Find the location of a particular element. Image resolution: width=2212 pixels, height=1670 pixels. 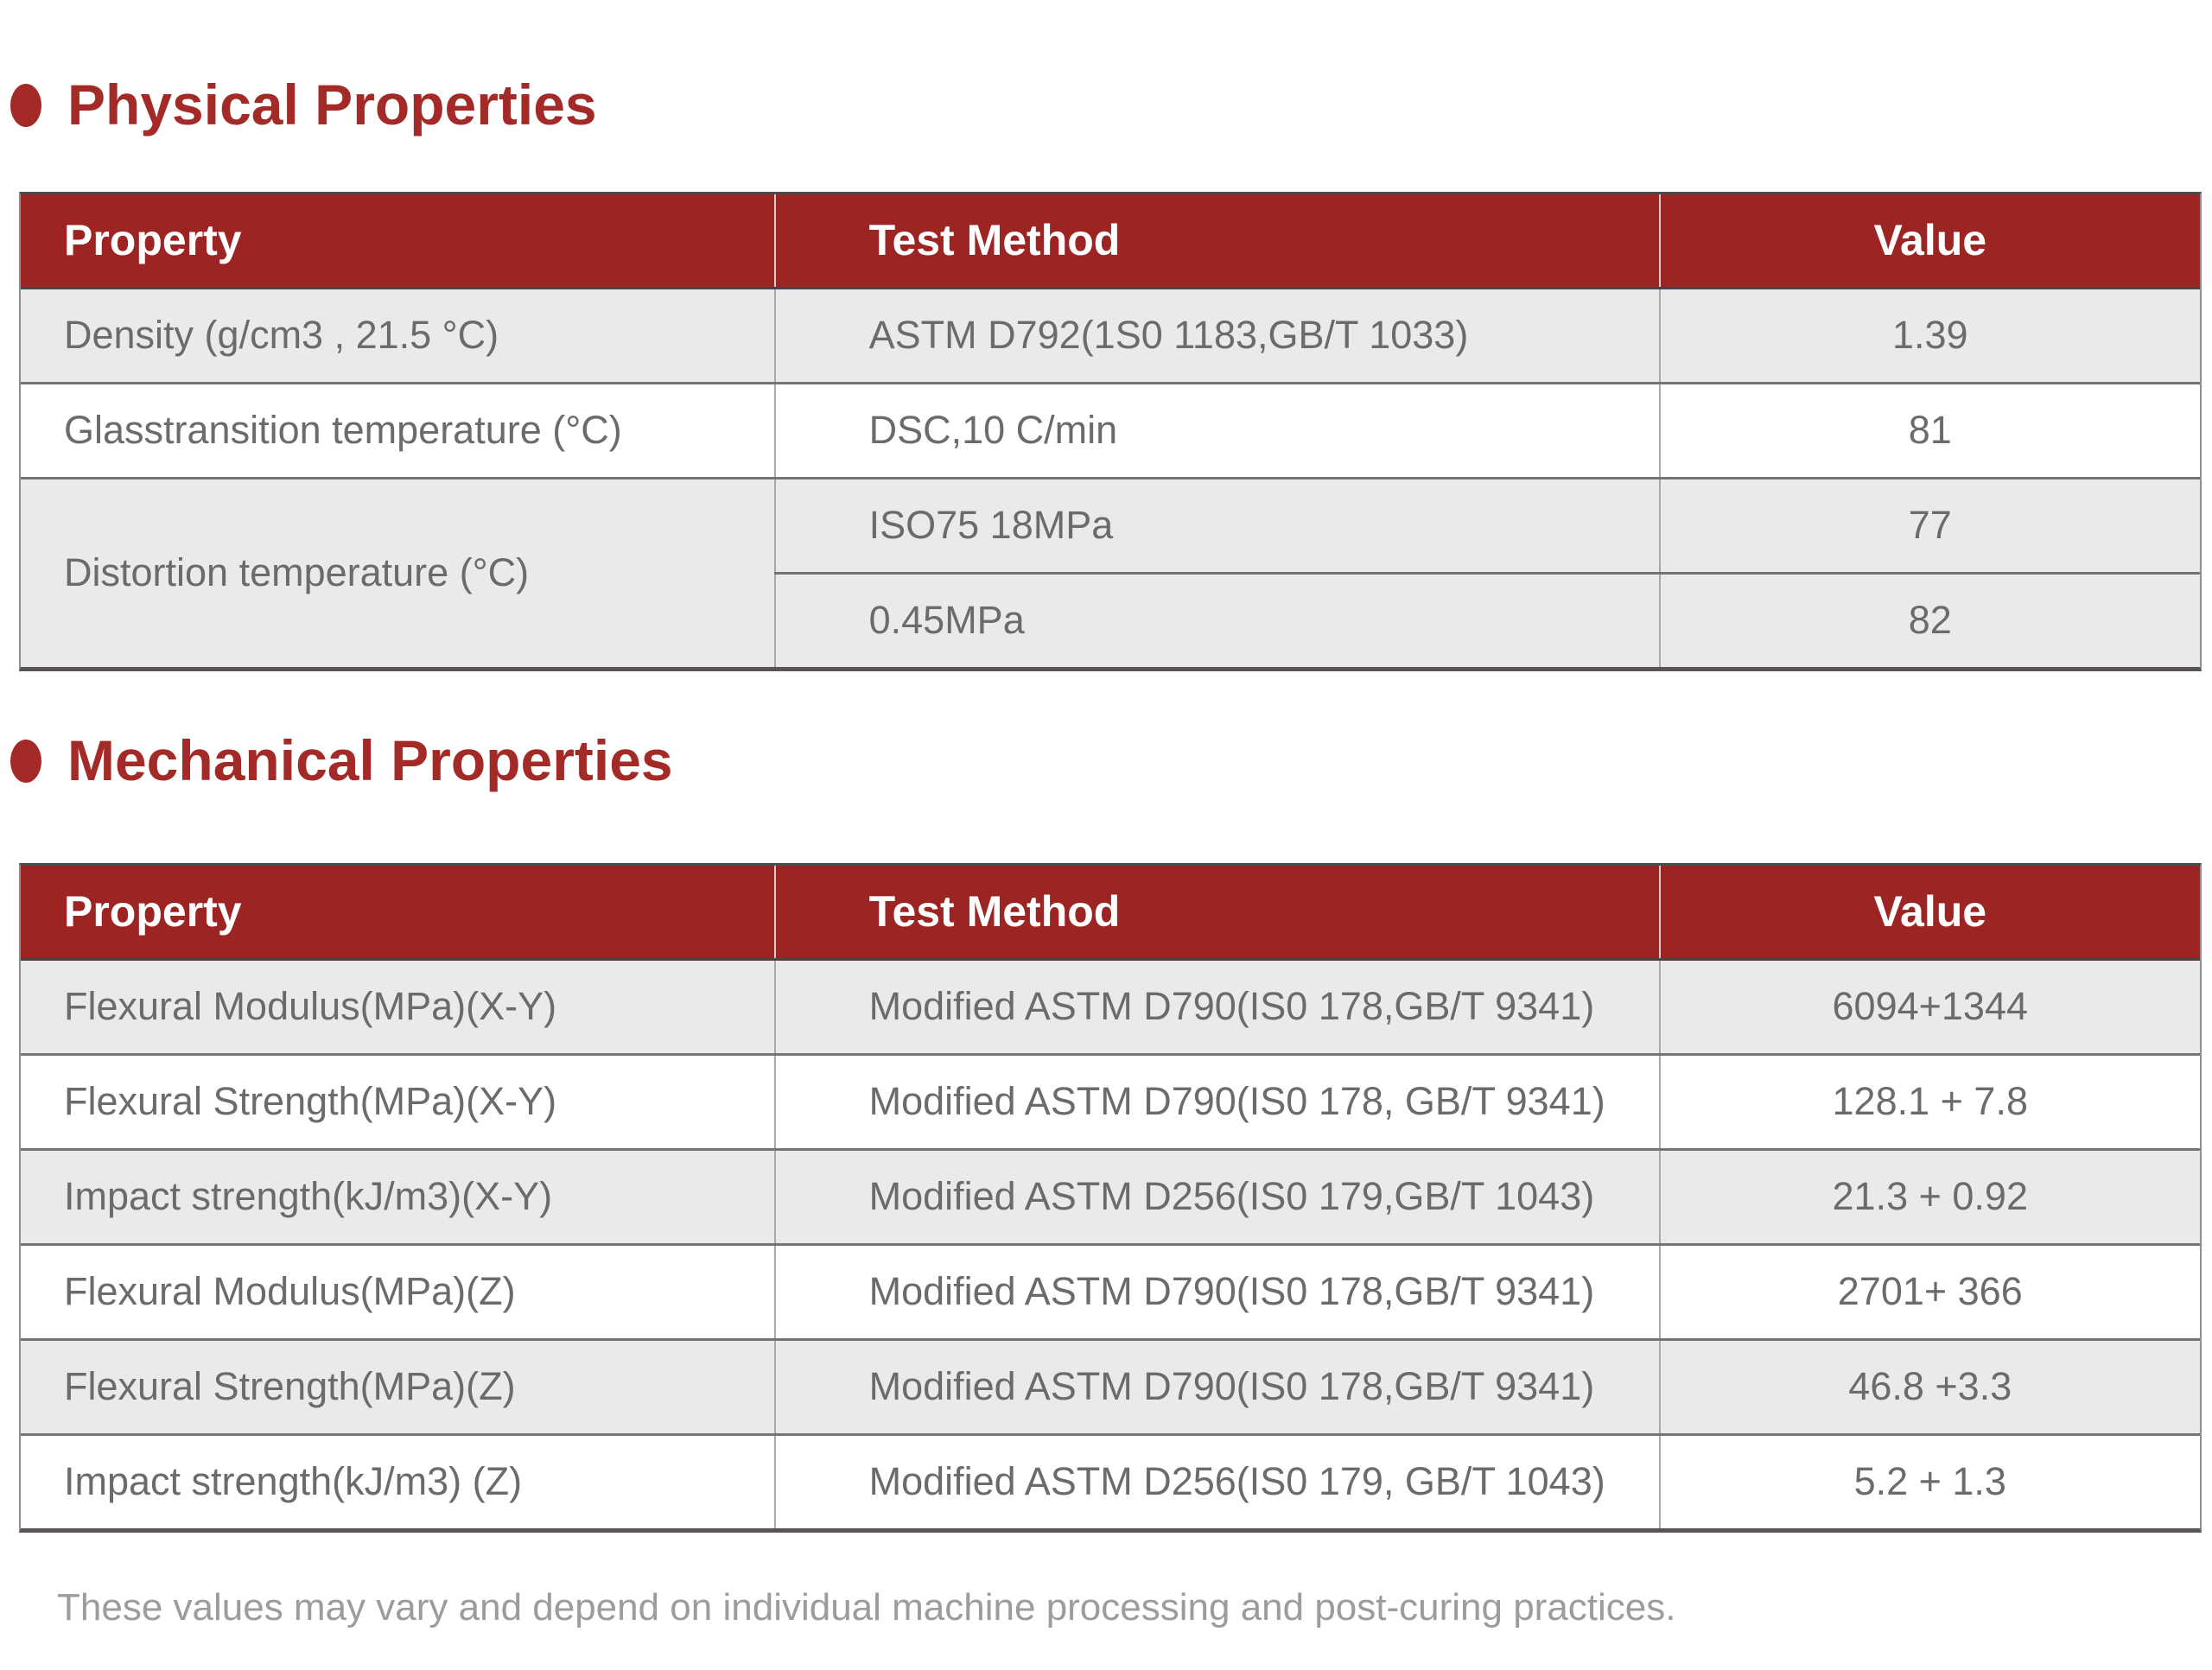

cell-value: 21.3 + 0.92 is located at coordinates (1929, 1196).